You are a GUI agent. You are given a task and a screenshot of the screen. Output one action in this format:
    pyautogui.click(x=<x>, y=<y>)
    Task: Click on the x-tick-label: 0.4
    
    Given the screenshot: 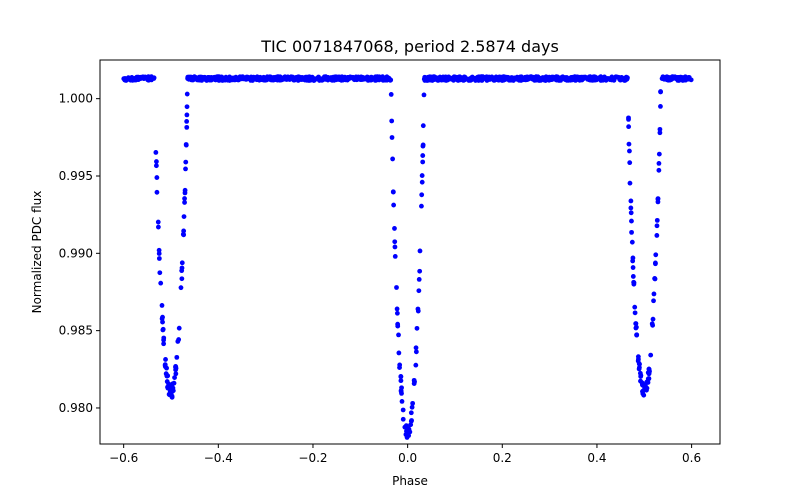 What is the action you would take?
    pyautogui.click(x=596, y=458)
    